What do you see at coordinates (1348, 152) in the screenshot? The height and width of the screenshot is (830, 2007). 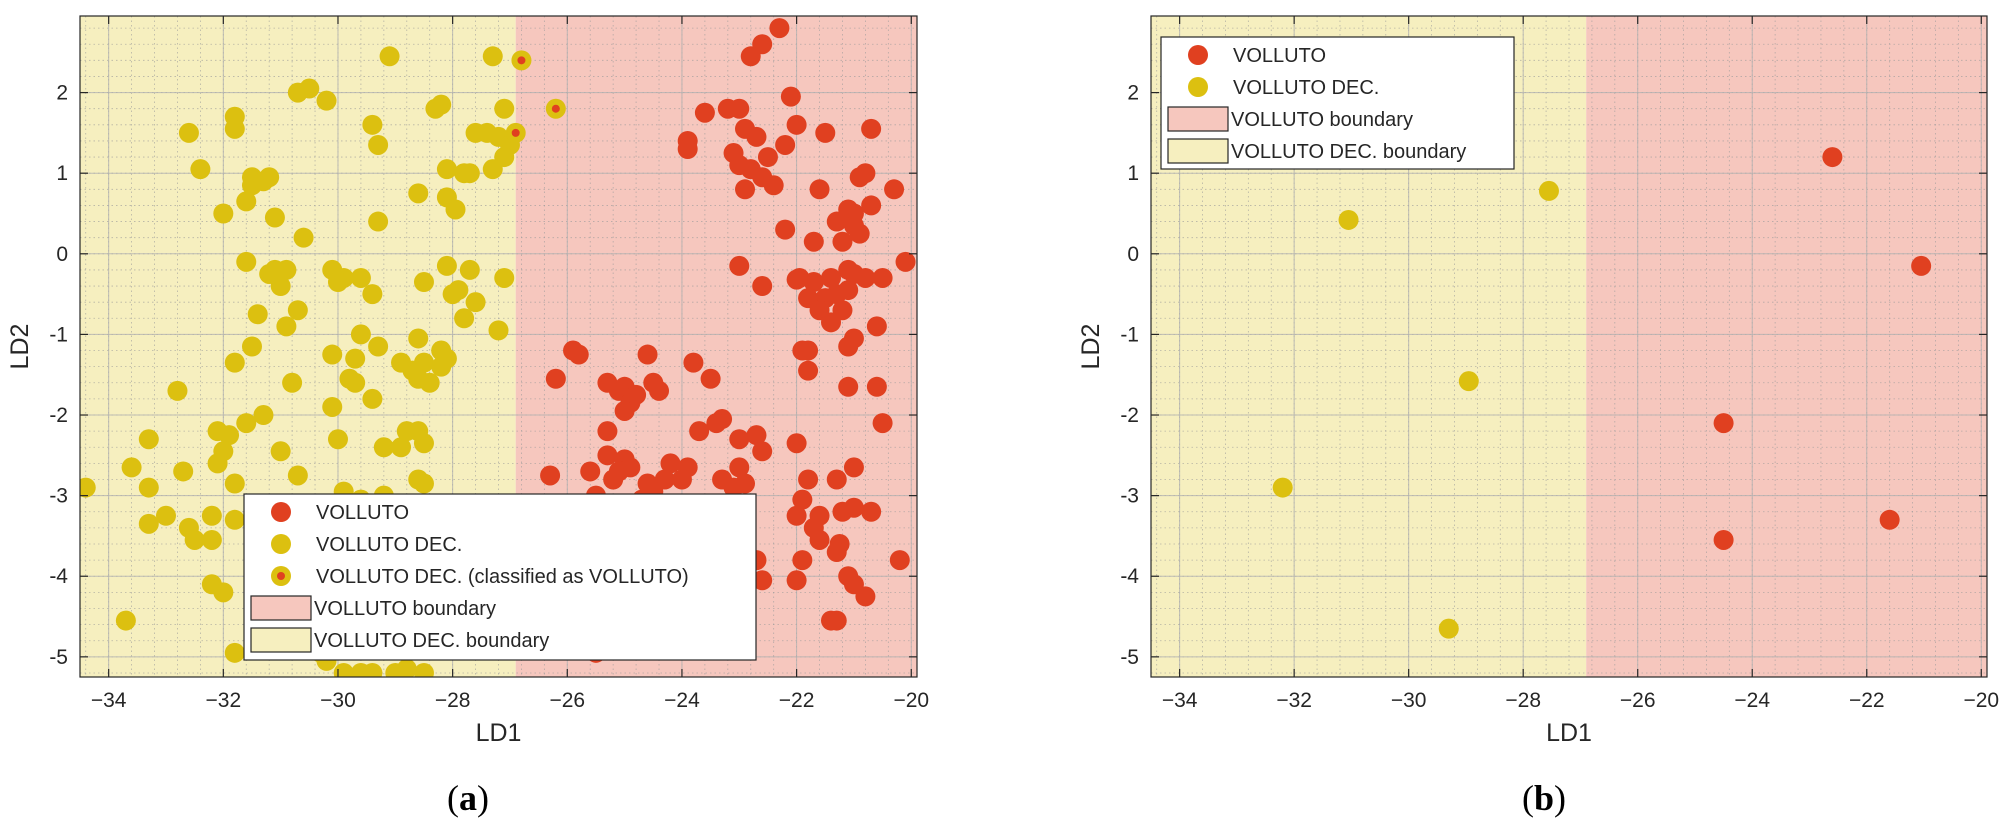 I see `legend-label: VOLLUTO DEC. boundary` at bounding box center [1348, 152].